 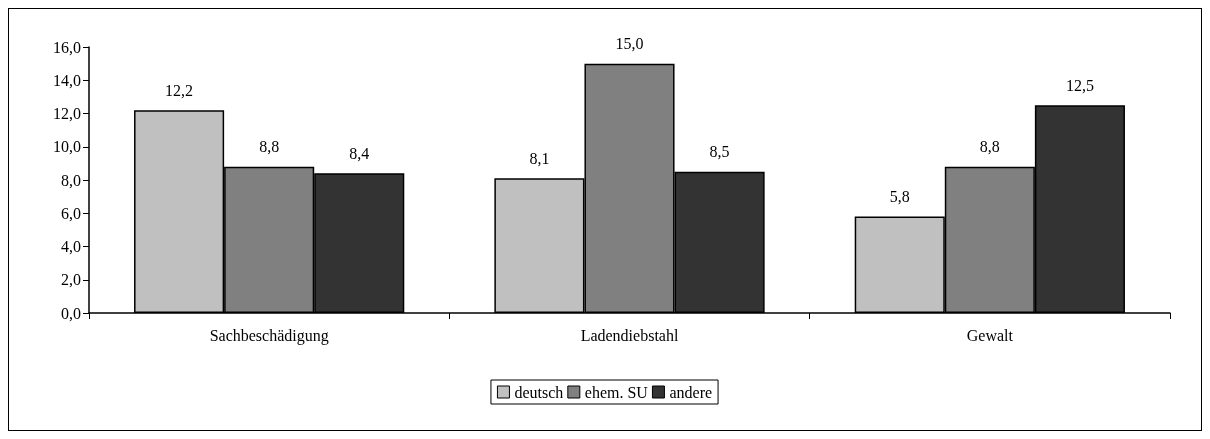 I want to click on y-tick-label: 16,0, so click(x=67, y=47).